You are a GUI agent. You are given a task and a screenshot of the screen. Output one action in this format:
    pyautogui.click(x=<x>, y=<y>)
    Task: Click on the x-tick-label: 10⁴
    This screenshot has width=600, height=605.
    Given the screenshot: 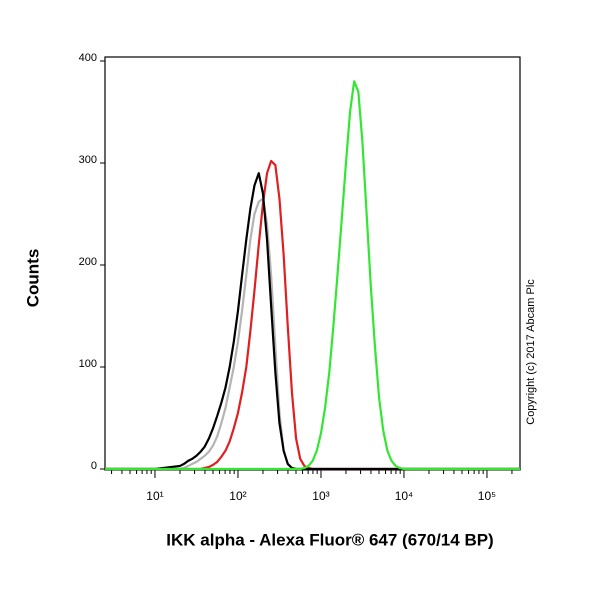 What is the action you would take?
    pyautogui.click(x=404, y=496)
    